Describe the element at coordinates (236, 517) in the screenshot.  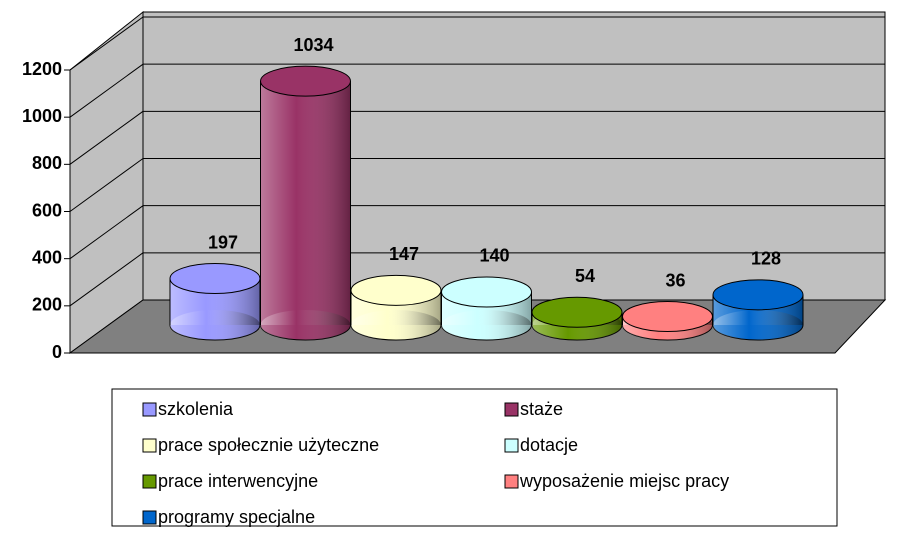
I see `legend-label: programy specjalne` at that location.